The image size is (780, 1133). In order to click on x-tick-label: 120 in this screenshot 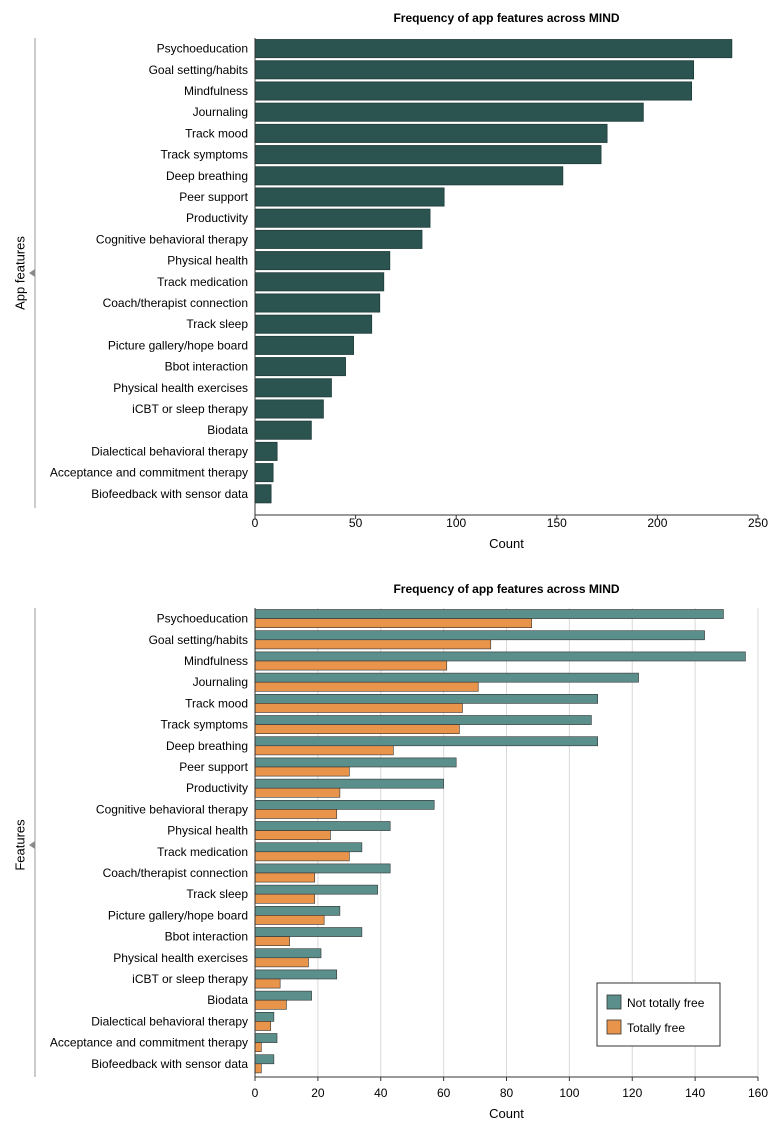, I will do `click(632, 1093)`.